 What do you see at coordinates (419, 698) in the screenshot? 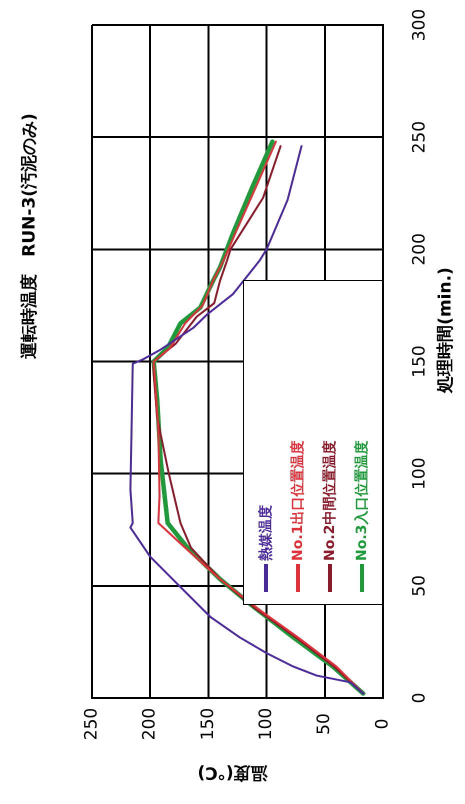
I see `y-tick-label: 0` at bounding box center [419, 698].